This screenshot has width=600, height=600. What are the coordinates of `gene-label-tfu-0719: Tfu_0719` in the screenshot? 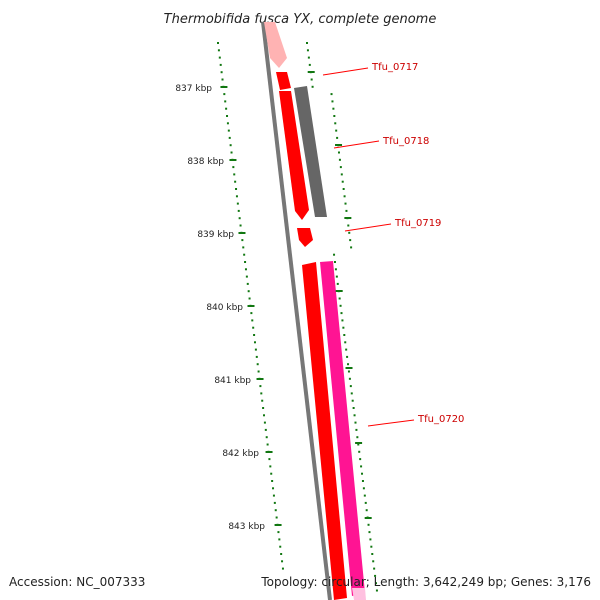 It's located at (417, 223).